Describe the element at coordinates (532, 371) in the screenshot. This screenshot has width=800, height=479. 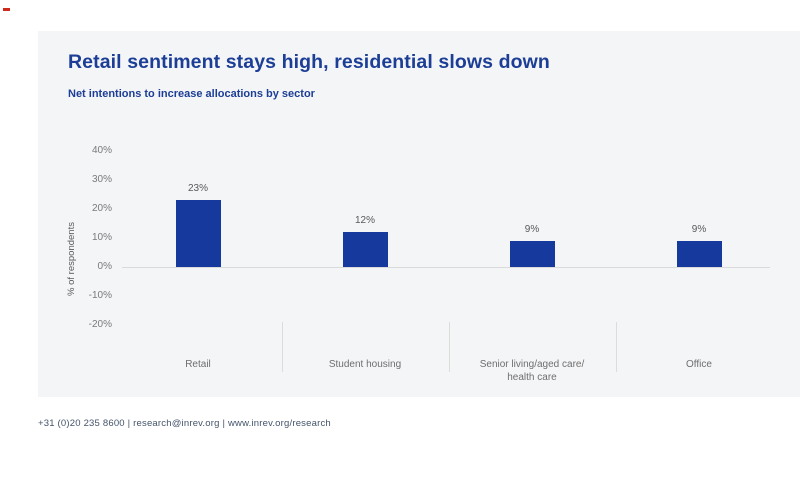
I see `category-label: Senior living/aged care/ health care` at that location.